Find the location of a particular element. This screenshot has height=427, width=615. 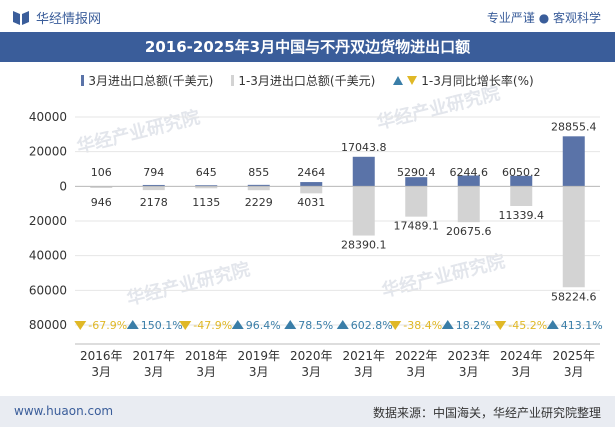

data-label-monthly: 17043.8 is located at coordinates (364, 147).